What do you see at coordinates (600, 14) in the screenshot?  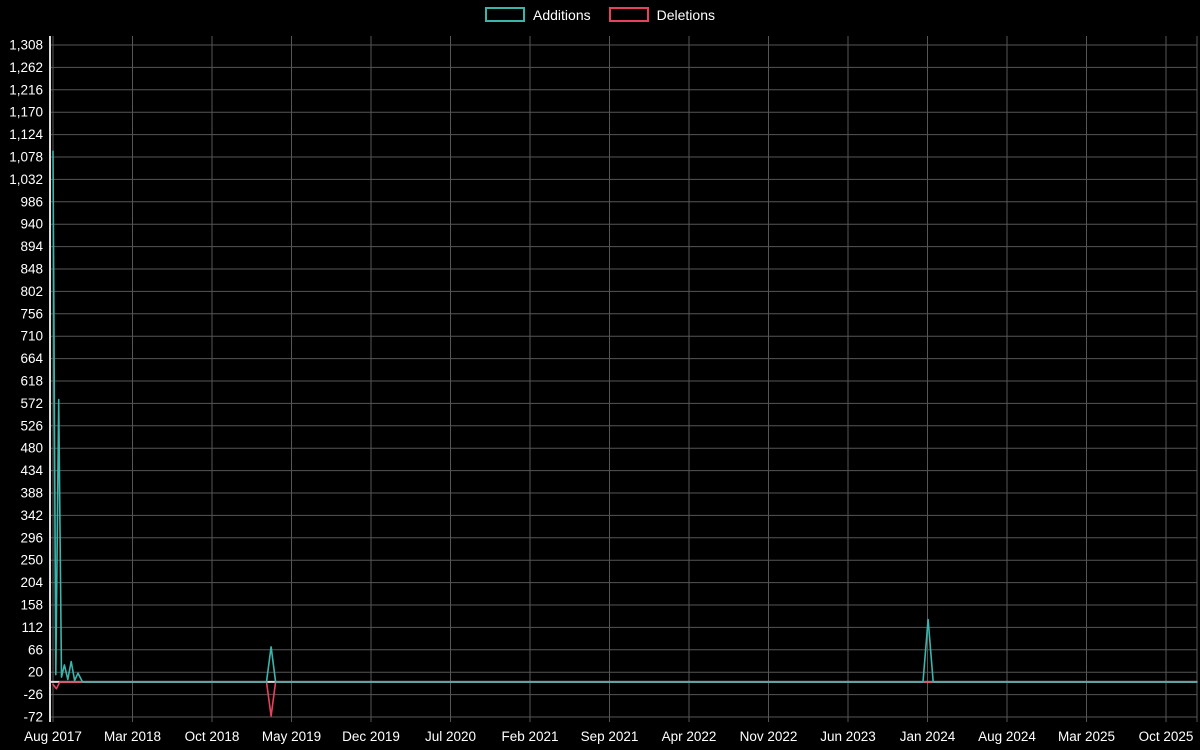 I see `chart-legend: Additions Deletions` at bounding box center [600, 14].